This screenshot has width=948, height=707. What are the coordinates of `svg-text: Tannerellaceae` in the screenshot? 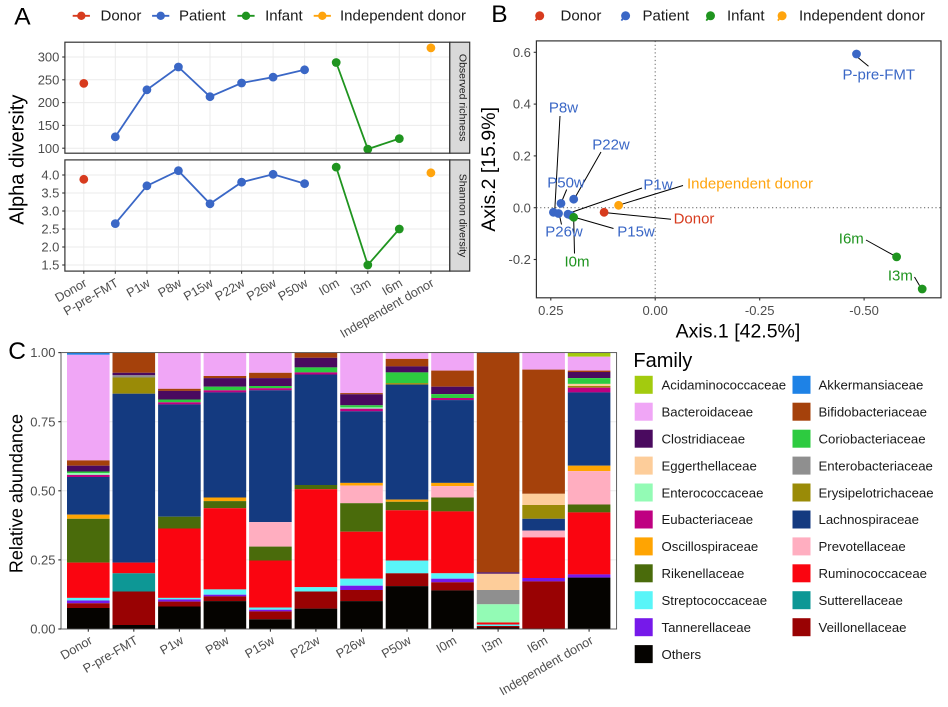 It's located at (706, 627).